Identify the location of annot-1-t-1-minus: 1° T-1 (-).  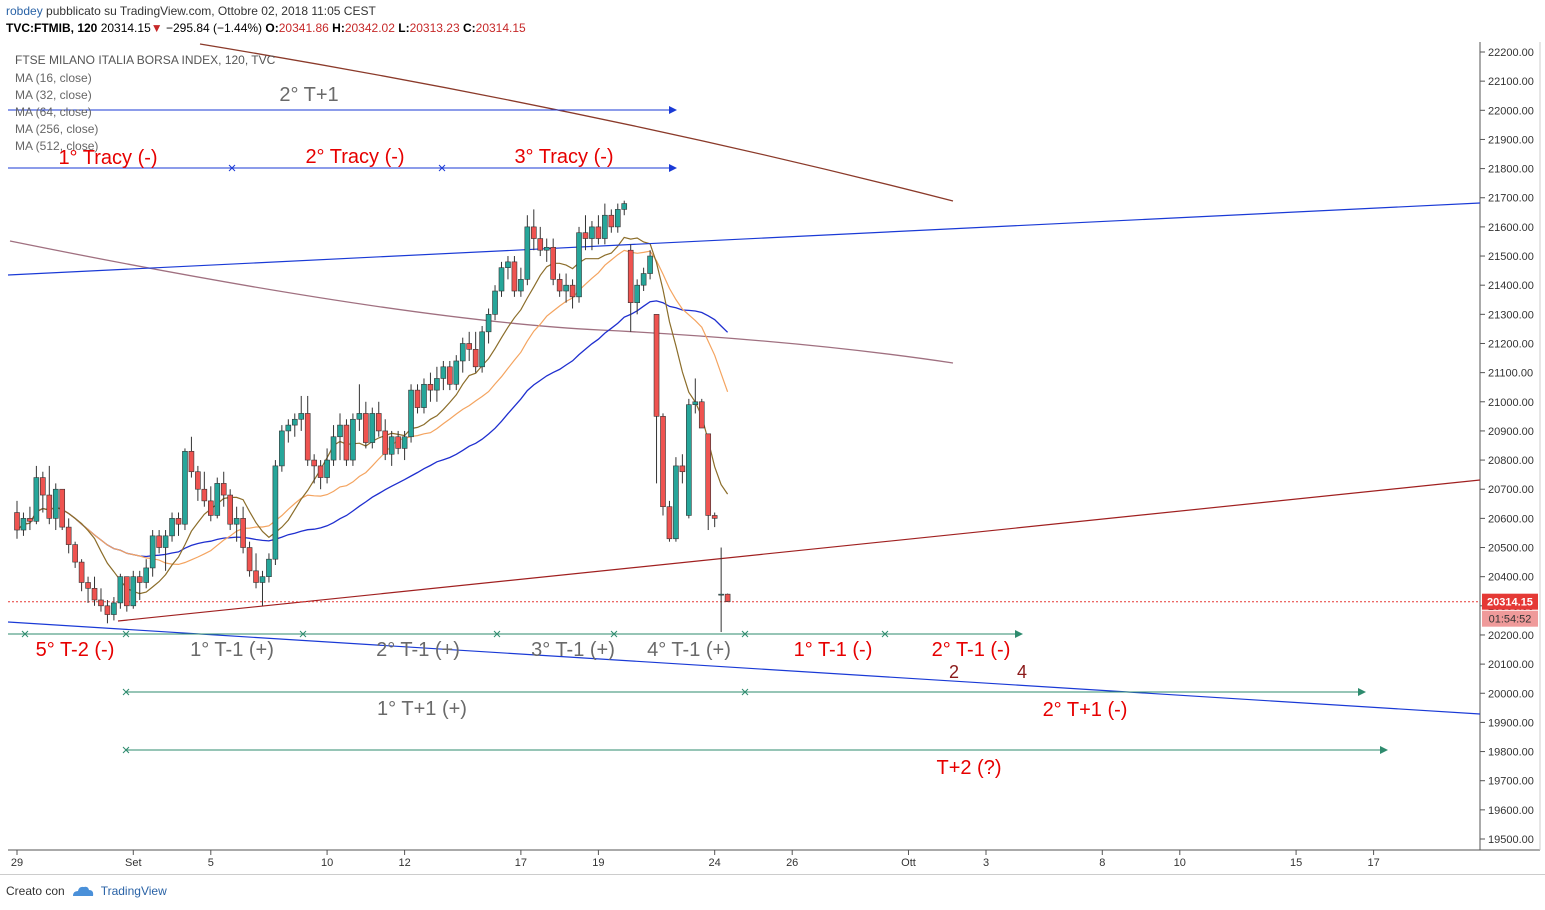
(833, 650).